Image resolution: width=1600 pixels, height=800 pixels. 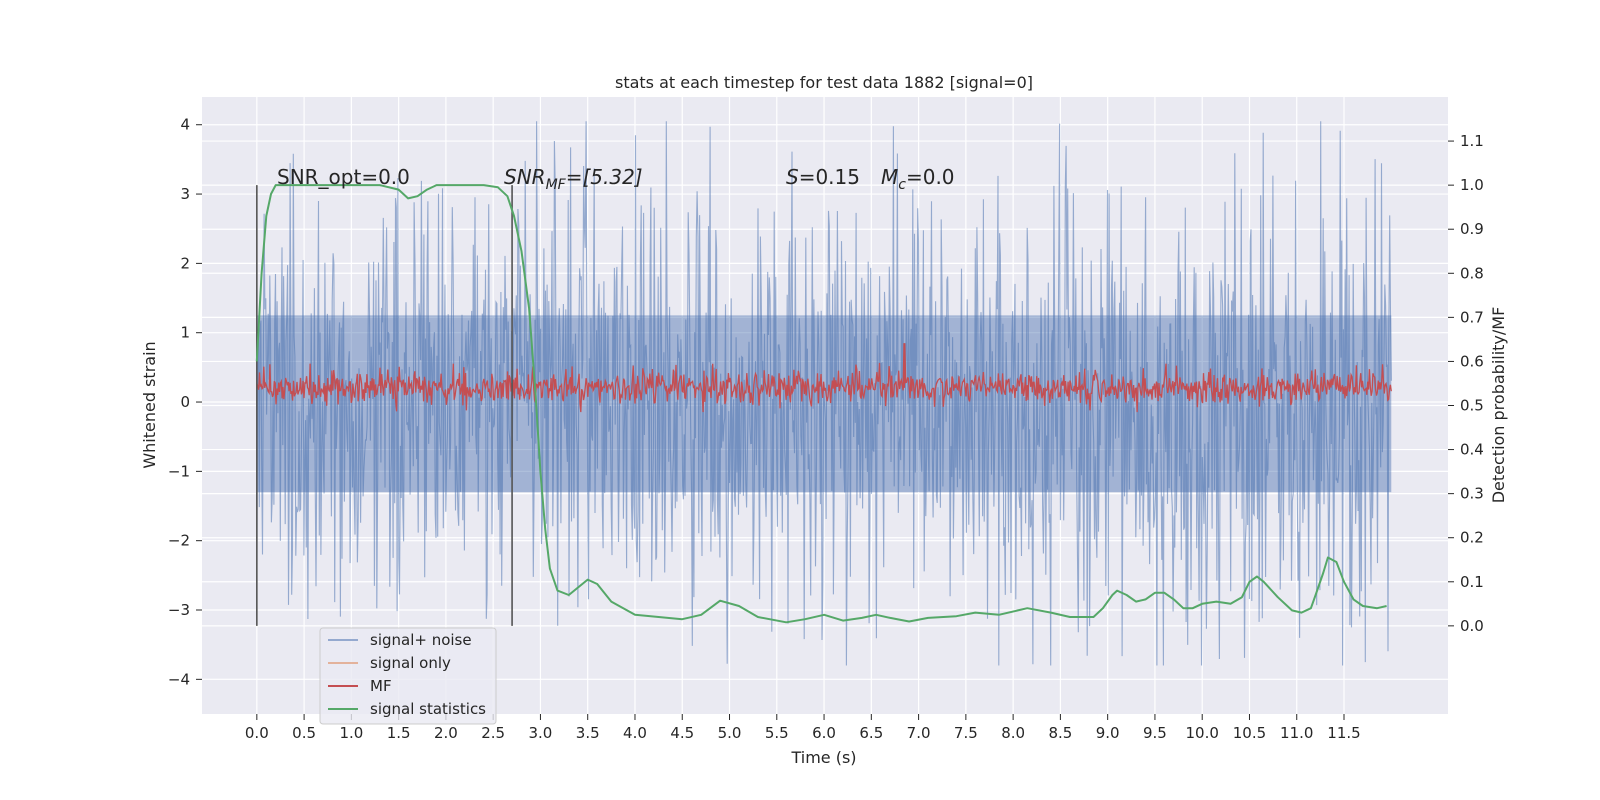 What do you see at coordinates (1155, 733) in the screenshot?
I see `x-tick-label: 9.5` at bounding box center [1155, 733].